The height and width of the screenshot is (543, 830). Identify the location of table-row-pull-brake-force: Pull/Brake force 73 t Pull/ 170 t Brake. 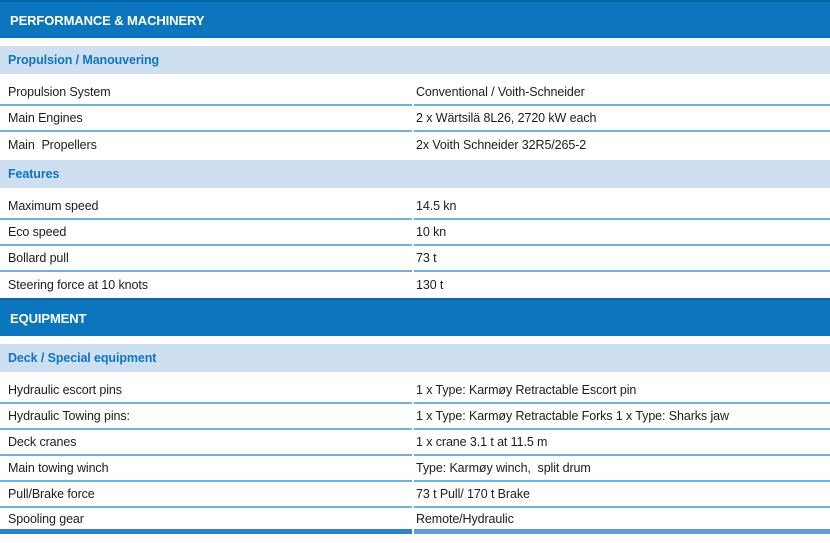
(415, 495).